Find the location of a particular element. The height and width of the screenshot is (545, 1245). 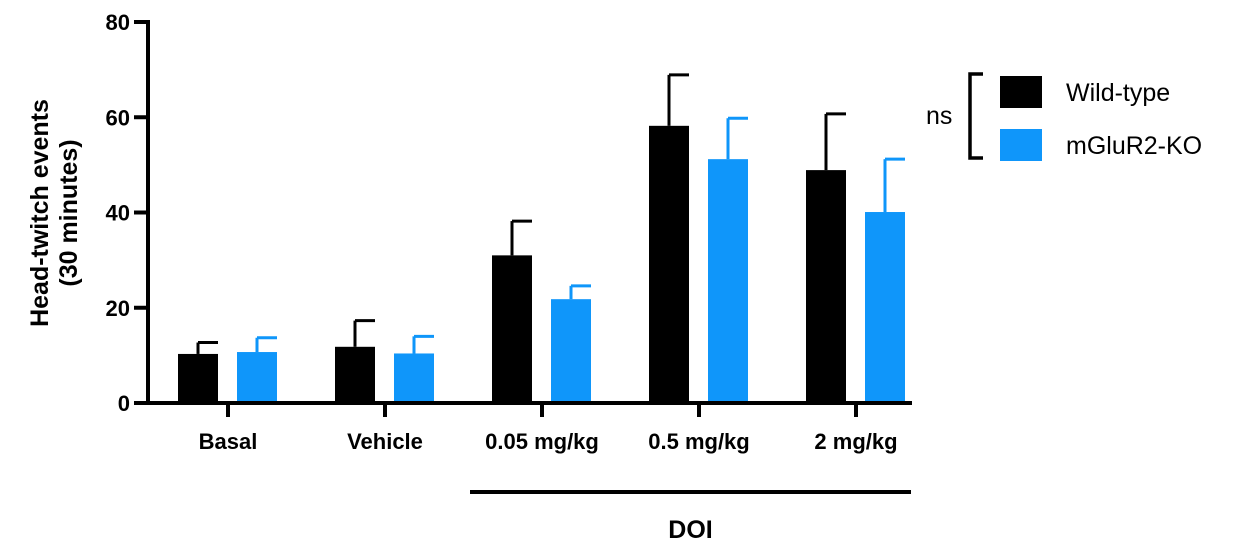

y-axis-title: Head-twitch events (30 minutes) is located at coordinates (54, 213).